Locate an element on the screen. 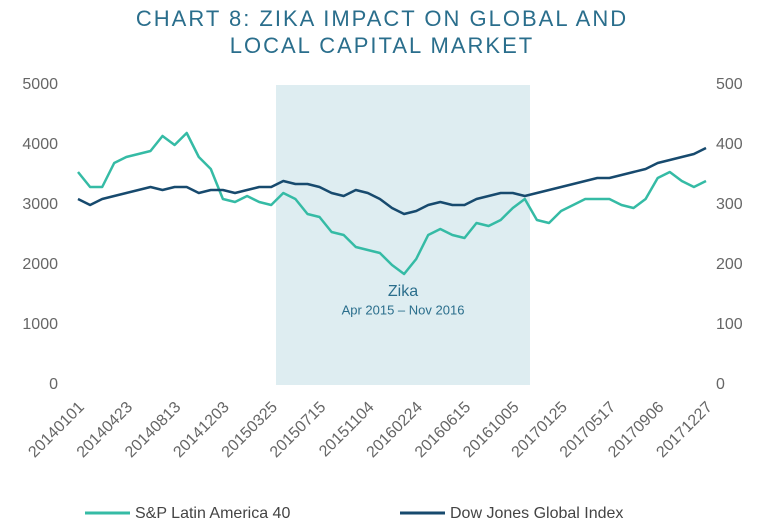 This screenshot has width=764, height=529. annotation-label: Zika is located at coordinates (403, 291).